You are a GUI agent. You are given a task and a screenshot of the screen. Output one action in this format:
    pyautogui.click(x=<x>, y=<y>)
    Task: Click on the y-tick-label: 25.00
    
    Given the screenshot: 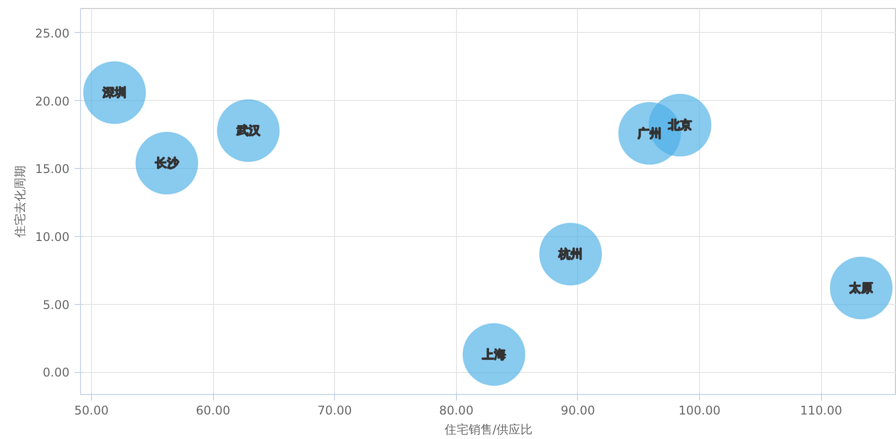 What is the action you would take?
    pyautogui.click(x=52, y=33)
    